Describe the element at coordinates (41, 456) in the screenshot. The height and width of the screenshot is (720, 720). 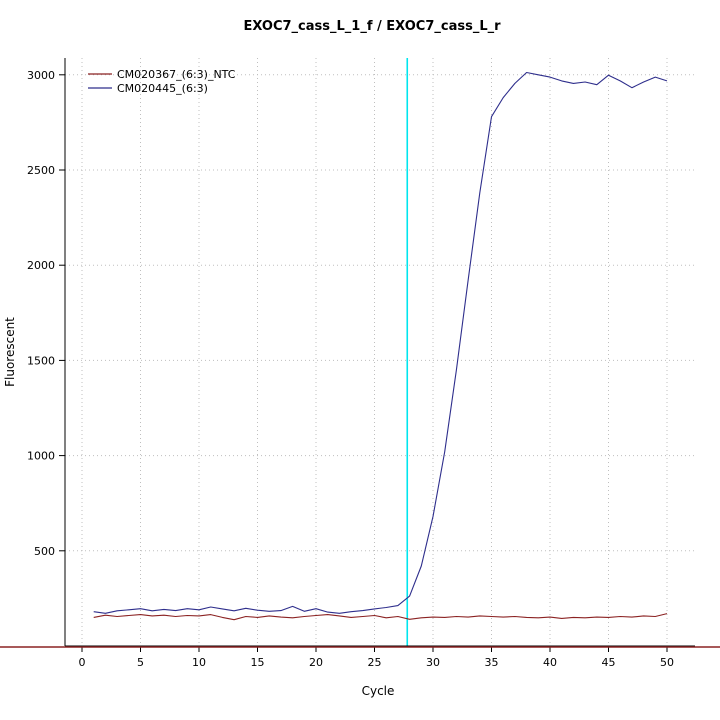
I see `y-tick-label: 1000` at that location.